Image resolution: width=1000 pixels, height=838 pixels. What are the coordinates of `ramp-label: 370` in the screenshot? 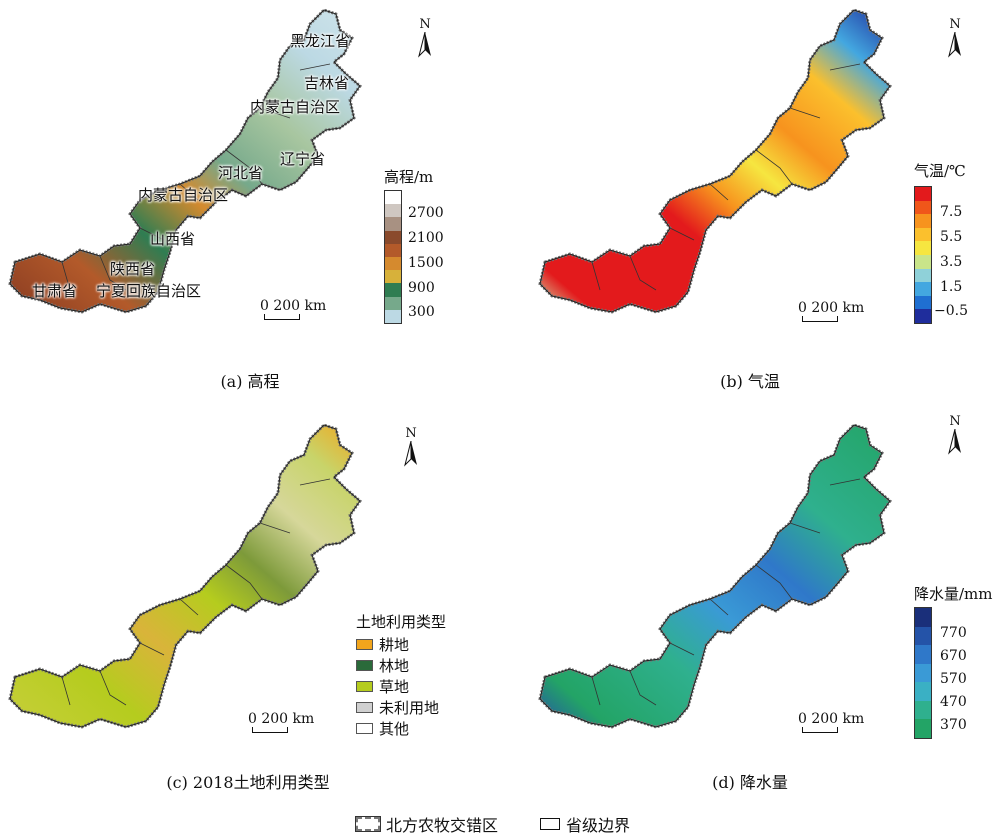 It's located at (953, 725).